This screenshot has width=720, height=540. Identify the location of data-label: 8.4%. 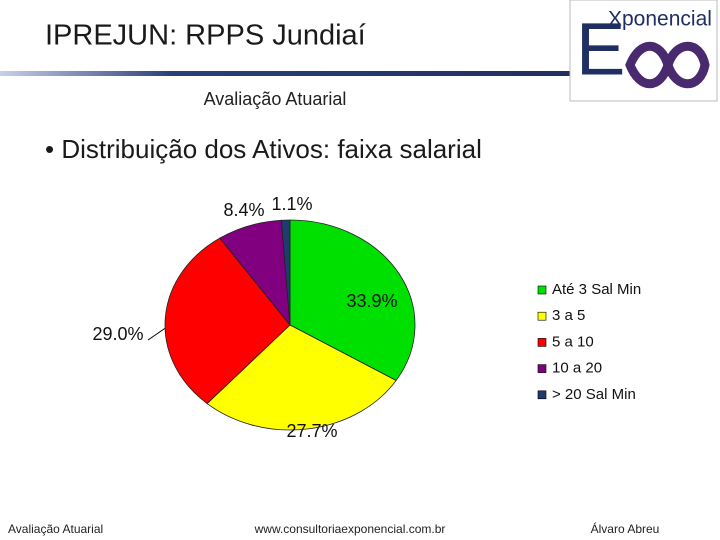
(243, 210).